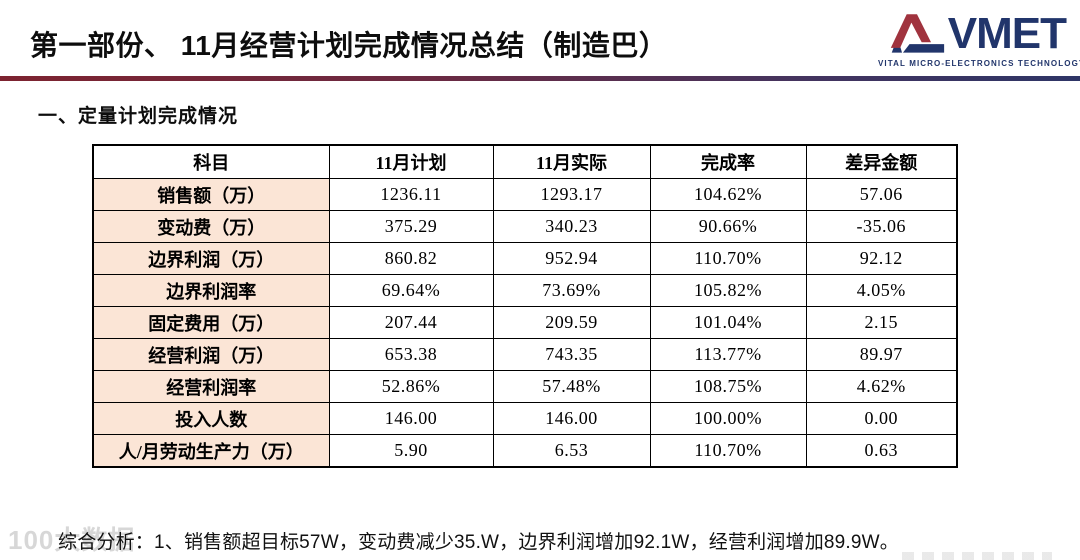  I want to click on vmet-triangle-icon, so click(917, 33).